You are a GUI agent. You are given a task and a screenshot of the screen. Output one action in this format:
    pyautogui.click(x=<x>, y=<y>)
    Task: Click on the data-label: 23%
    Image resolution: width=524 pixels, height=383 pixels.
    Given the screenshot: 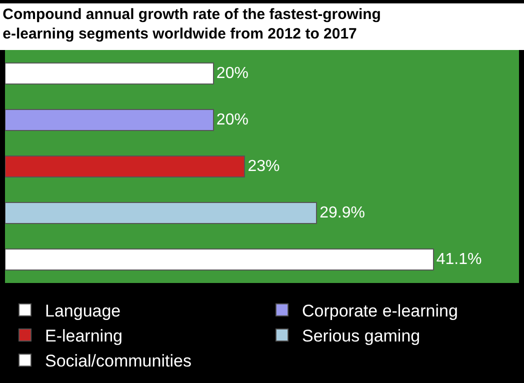 What is the action you would take?
    pyautogui.click(x=264, y=167)
    